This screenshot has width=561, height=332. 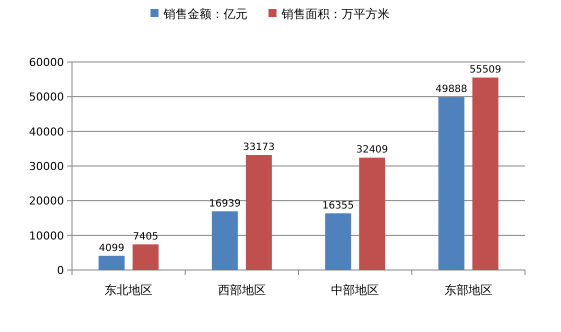 I want to click on x-tick-label: 中部地区, so click(x=355, y=290).